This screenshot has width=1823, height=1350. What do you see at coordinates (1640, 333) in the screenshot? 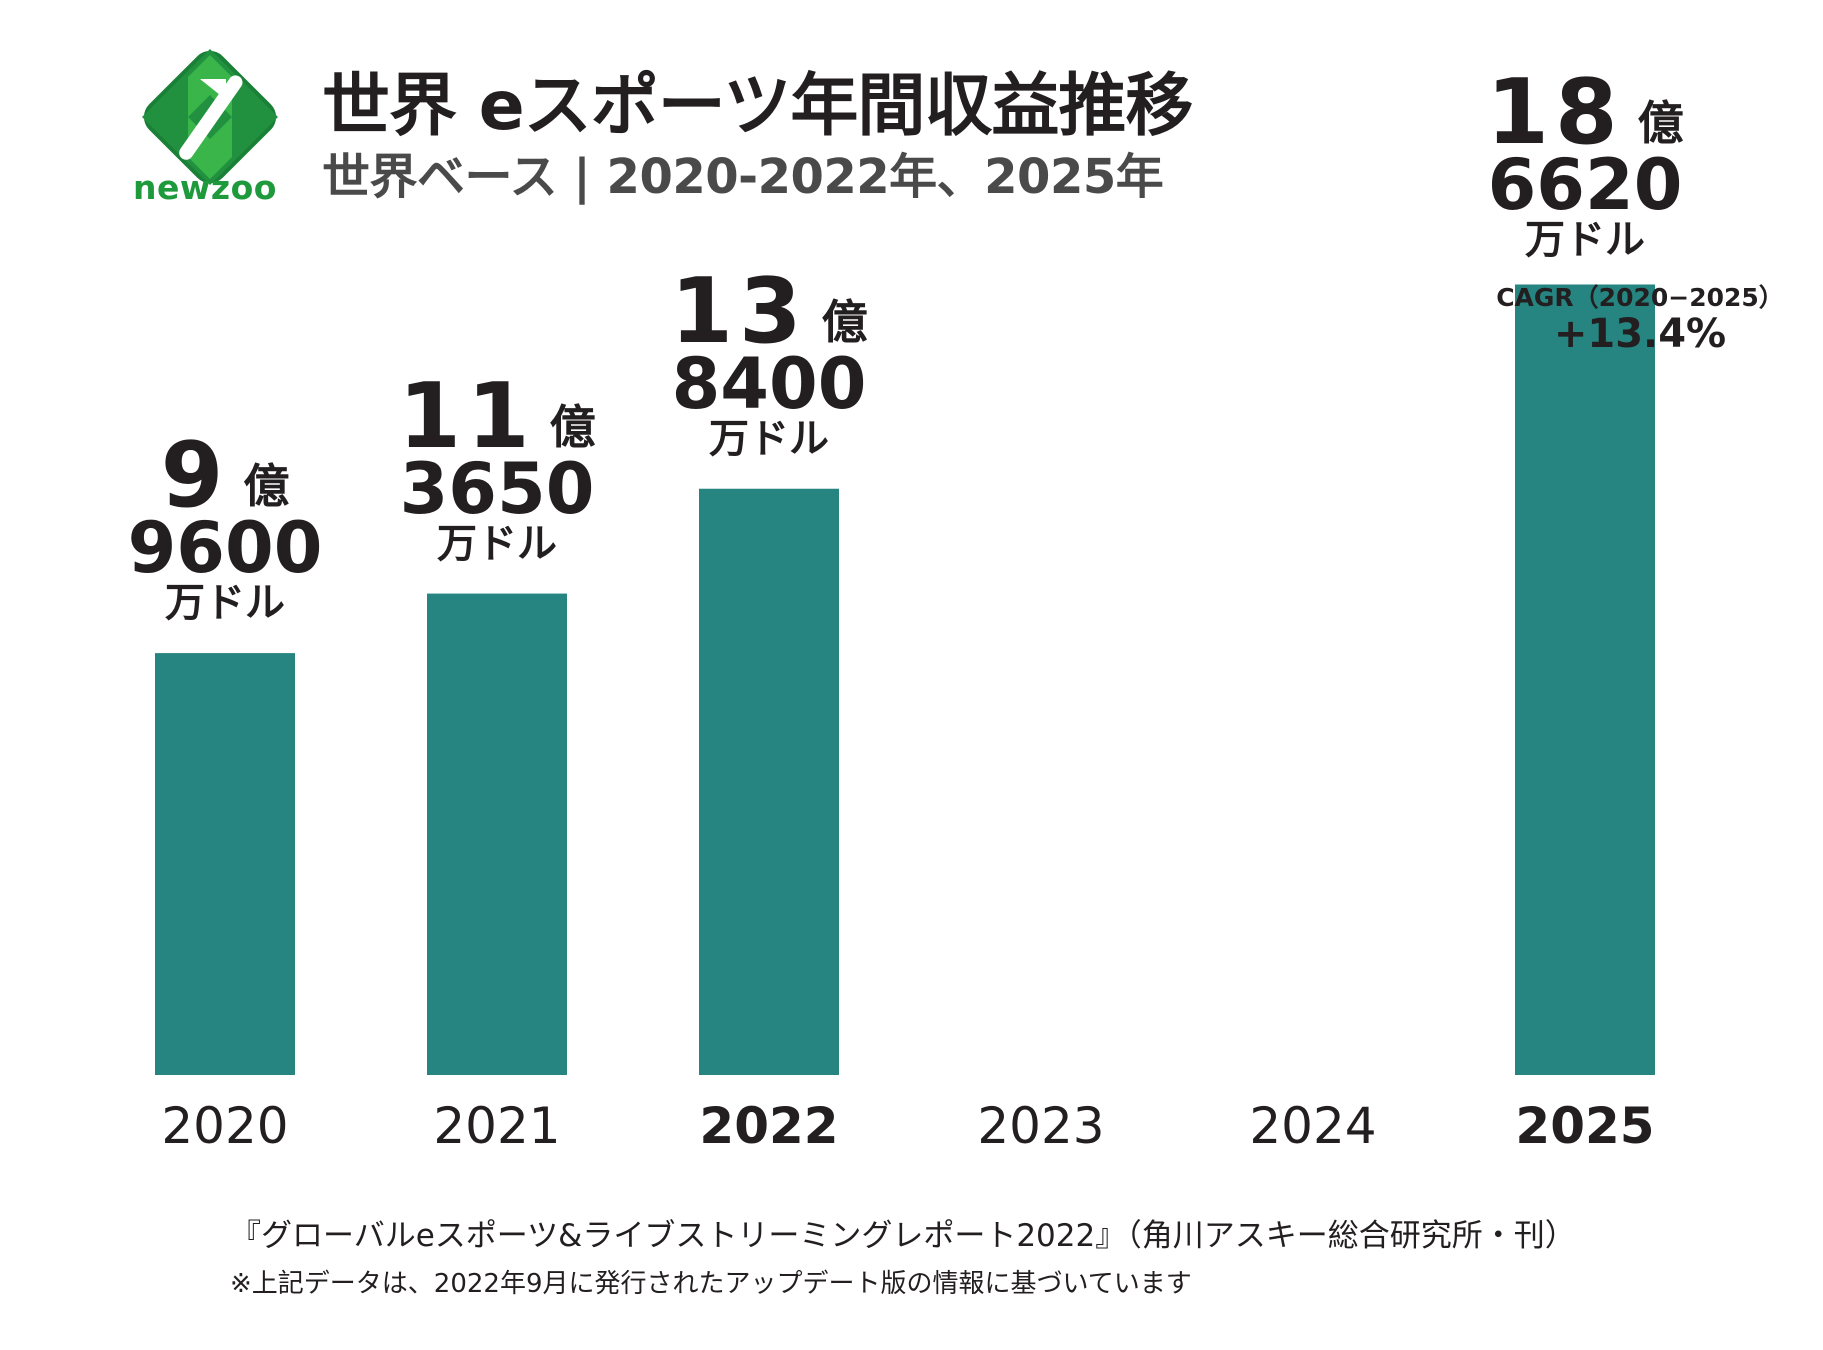
I see `cagr-value: +13.4%` at bounding box center [1640, 333].